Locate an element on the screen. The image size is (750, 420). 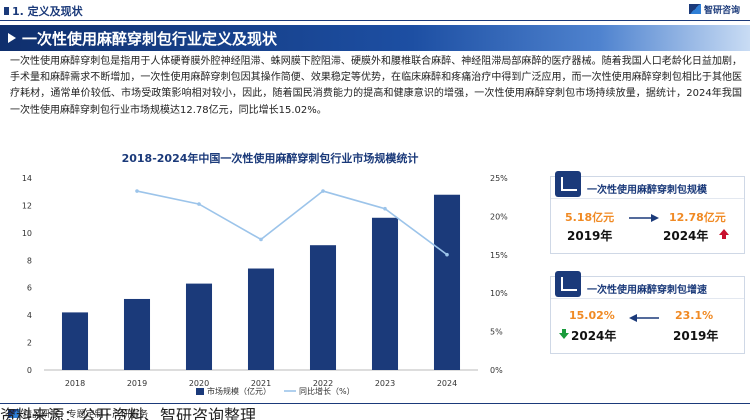
growth-from-value: 15.02% is located at coordinates (592, 315).